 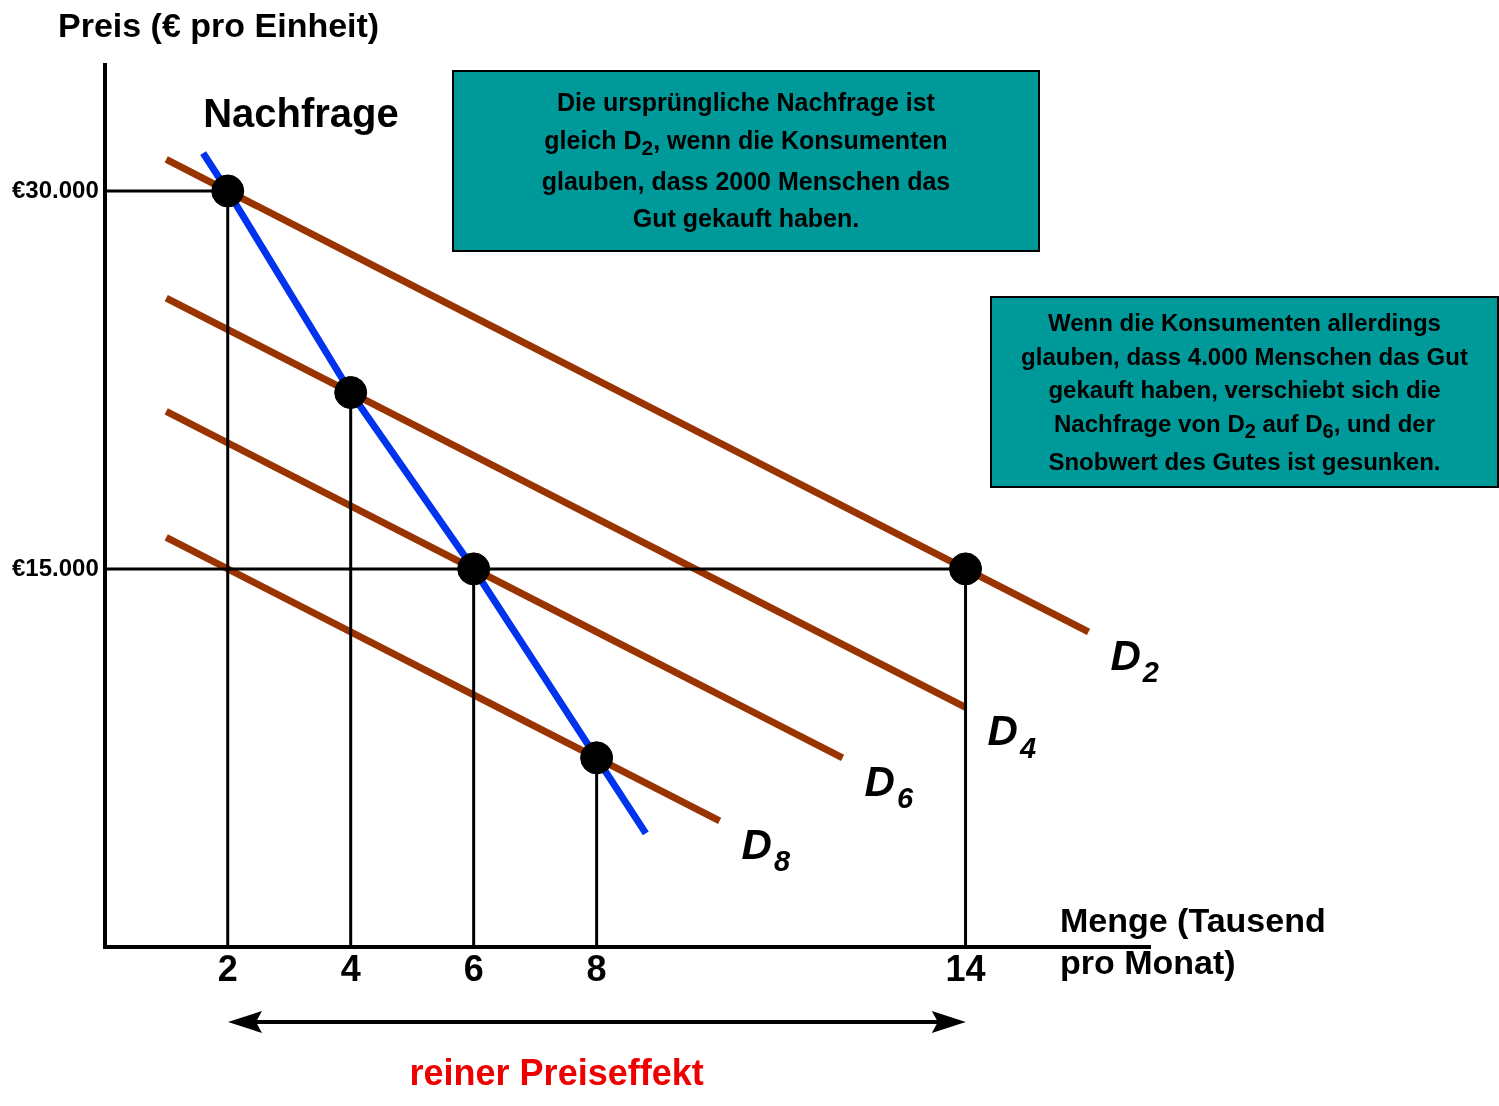 I want to click on x-tick-label: 4, so click(x=350, y=969).